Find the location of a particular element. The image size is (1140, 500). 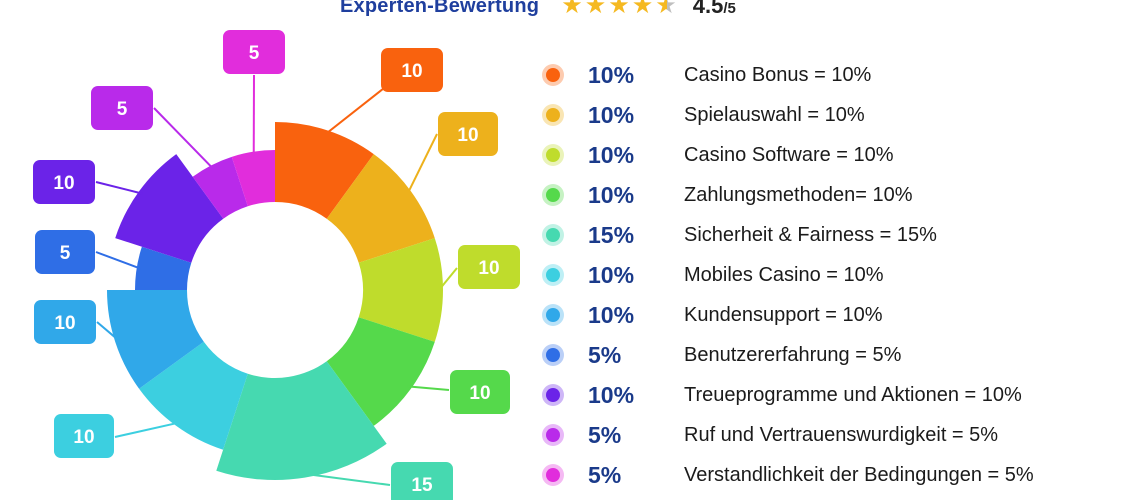

rating-scale: /5 is located at coordinates (729, 8).